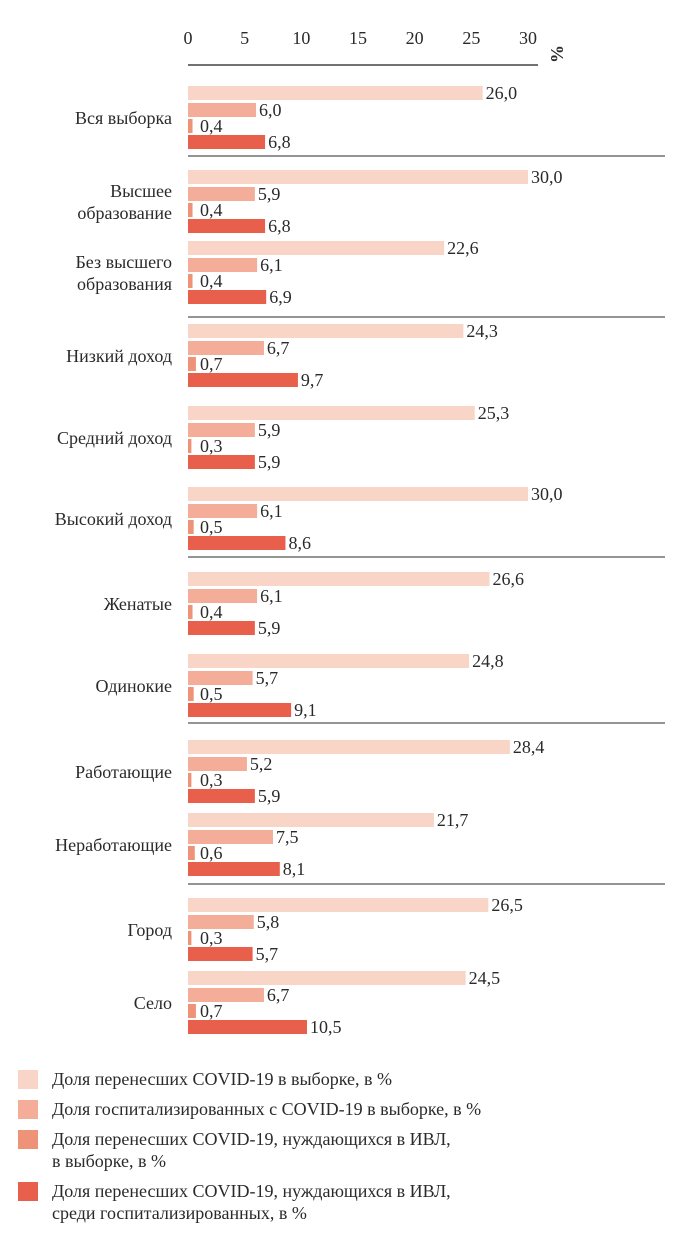  I want to click on category-label: Вся выборка, so click(123, 118).